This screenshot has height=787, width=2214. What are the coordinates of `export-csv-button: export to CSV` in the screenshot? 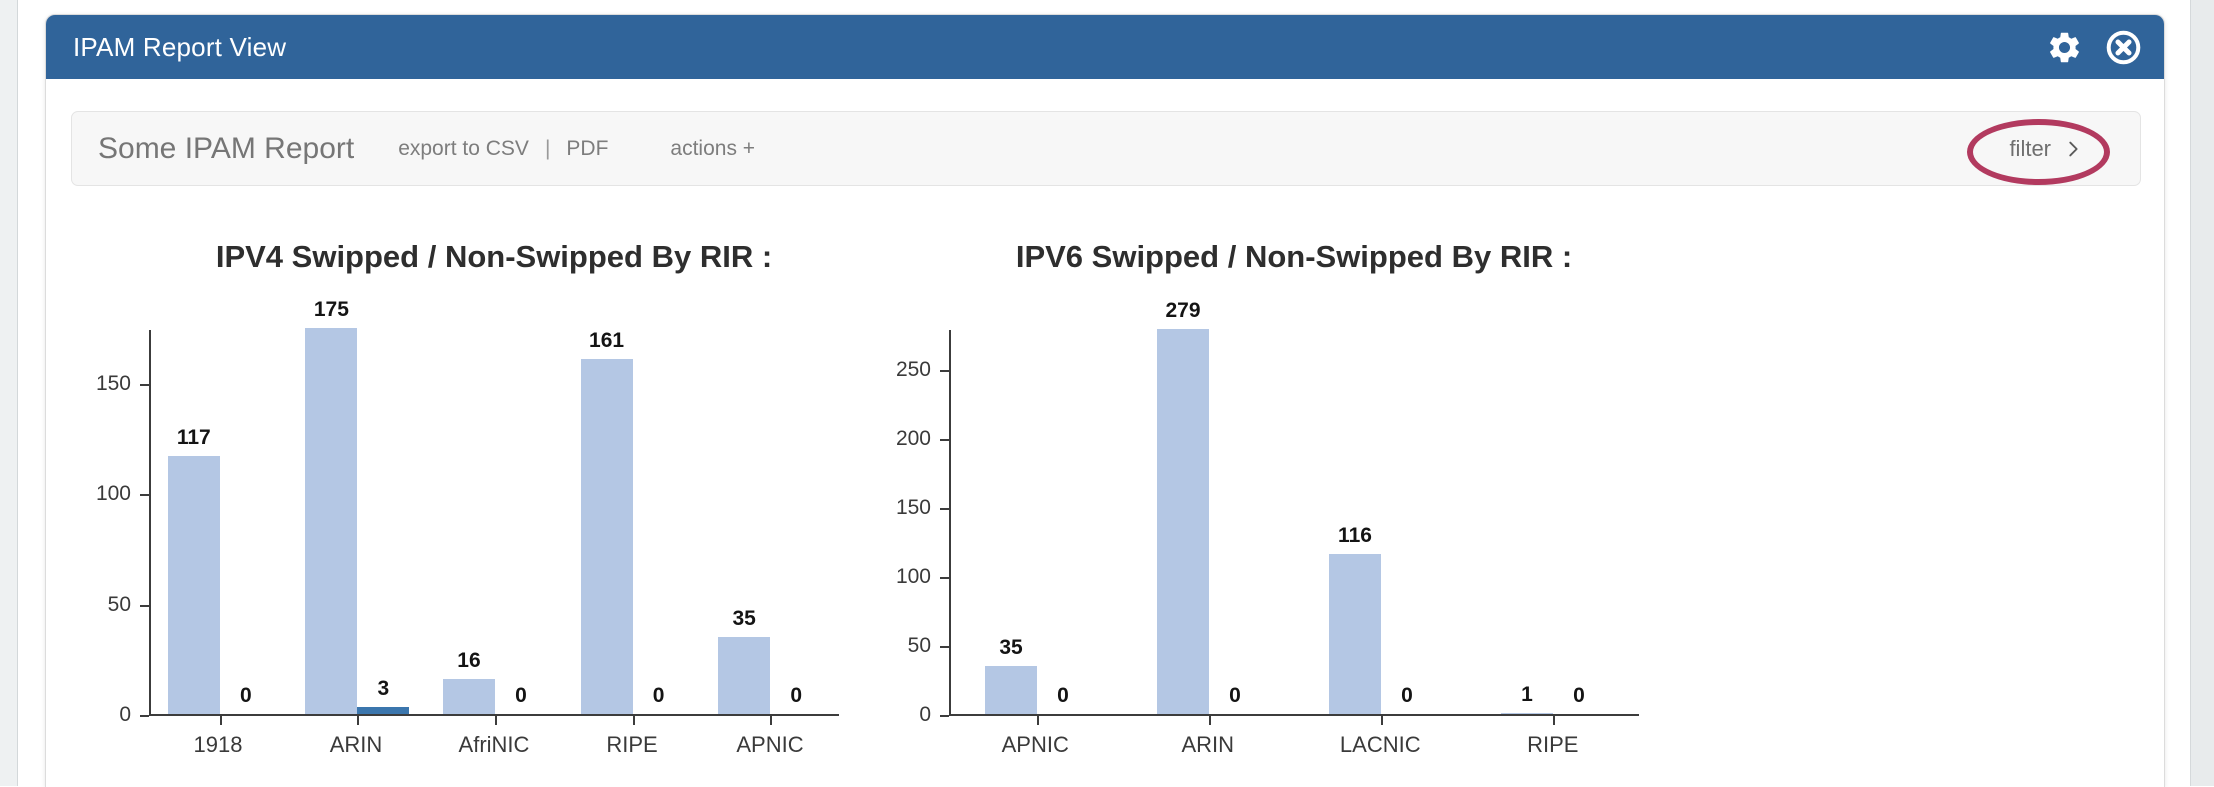 It's located at (463, 148).